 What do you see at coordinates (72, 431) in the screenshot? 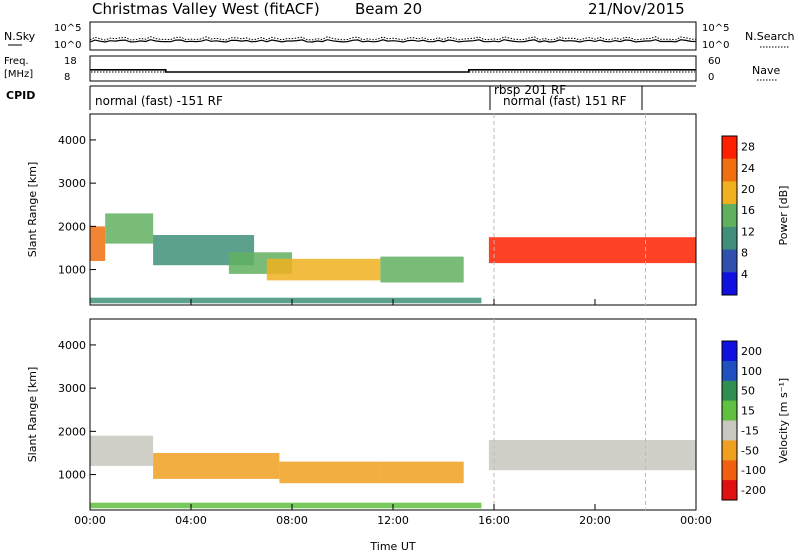
I see `velocity-ytick-label-1: 2000` at bounding box center [72, 431].